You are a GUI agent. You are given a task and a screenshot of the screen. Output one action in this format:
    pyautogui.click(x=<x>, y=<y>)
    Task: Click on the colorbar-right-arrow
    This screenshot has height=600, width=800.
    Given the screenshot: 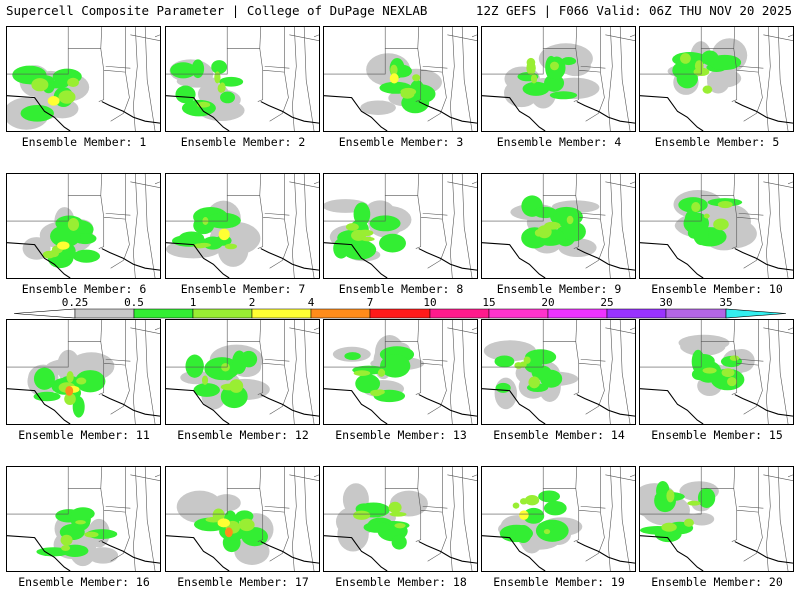 What is the action you would take?
    pyautogui.click(x=756, y=313)
    